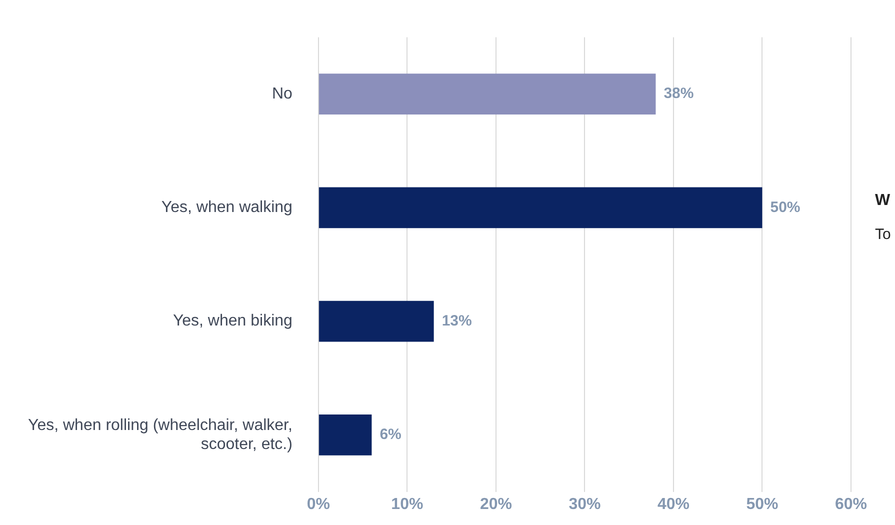 This screenshot has width=895, height=525. Describe the element at coordinates (584, 504) in the screenshot. I see `x-tick-label: 30%` at that location.